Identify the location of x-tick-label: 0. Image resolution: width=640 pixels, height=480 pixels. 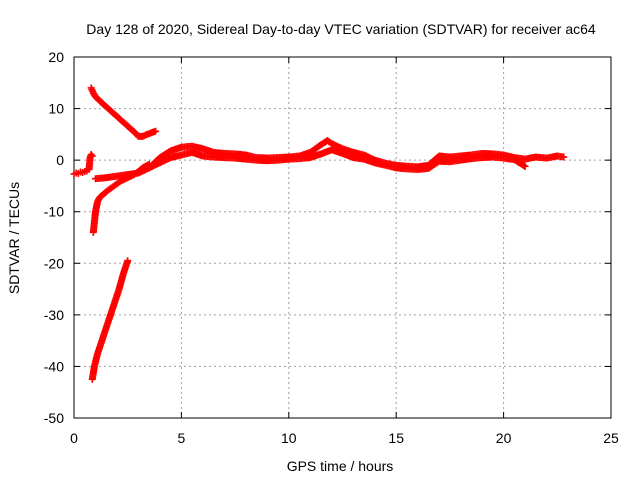
(74, 438).